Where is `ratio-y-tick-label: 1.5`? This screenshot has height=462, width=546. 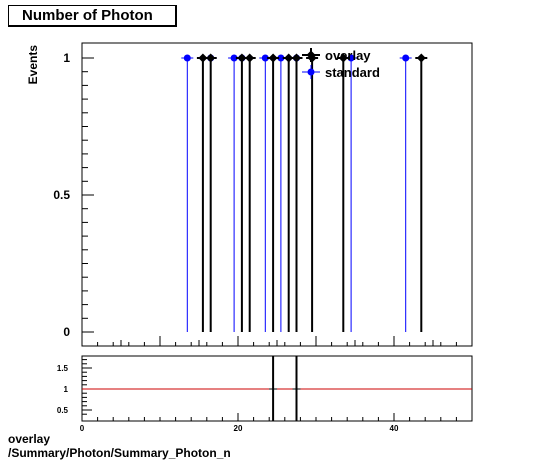 ratio-y-tick-label: 1.5 is located at coordinates (63, 368).